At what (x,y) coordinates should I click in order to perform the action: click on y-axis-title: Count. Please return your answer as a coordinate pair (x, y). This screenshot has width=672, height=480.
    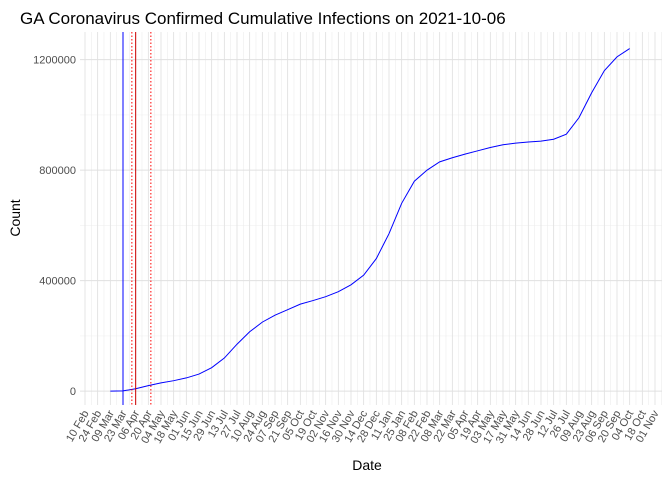
    Looking at the image, I should click on (15, 217).